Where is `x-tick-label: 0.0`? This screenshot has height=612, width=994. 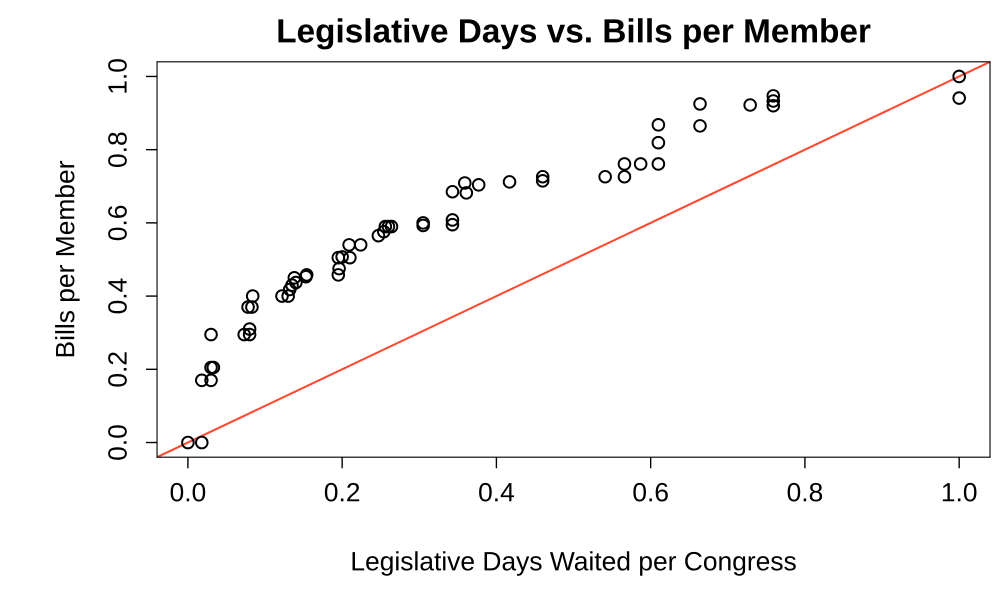
x-tick-label: 0.0 is located at coordinates (188, 492).